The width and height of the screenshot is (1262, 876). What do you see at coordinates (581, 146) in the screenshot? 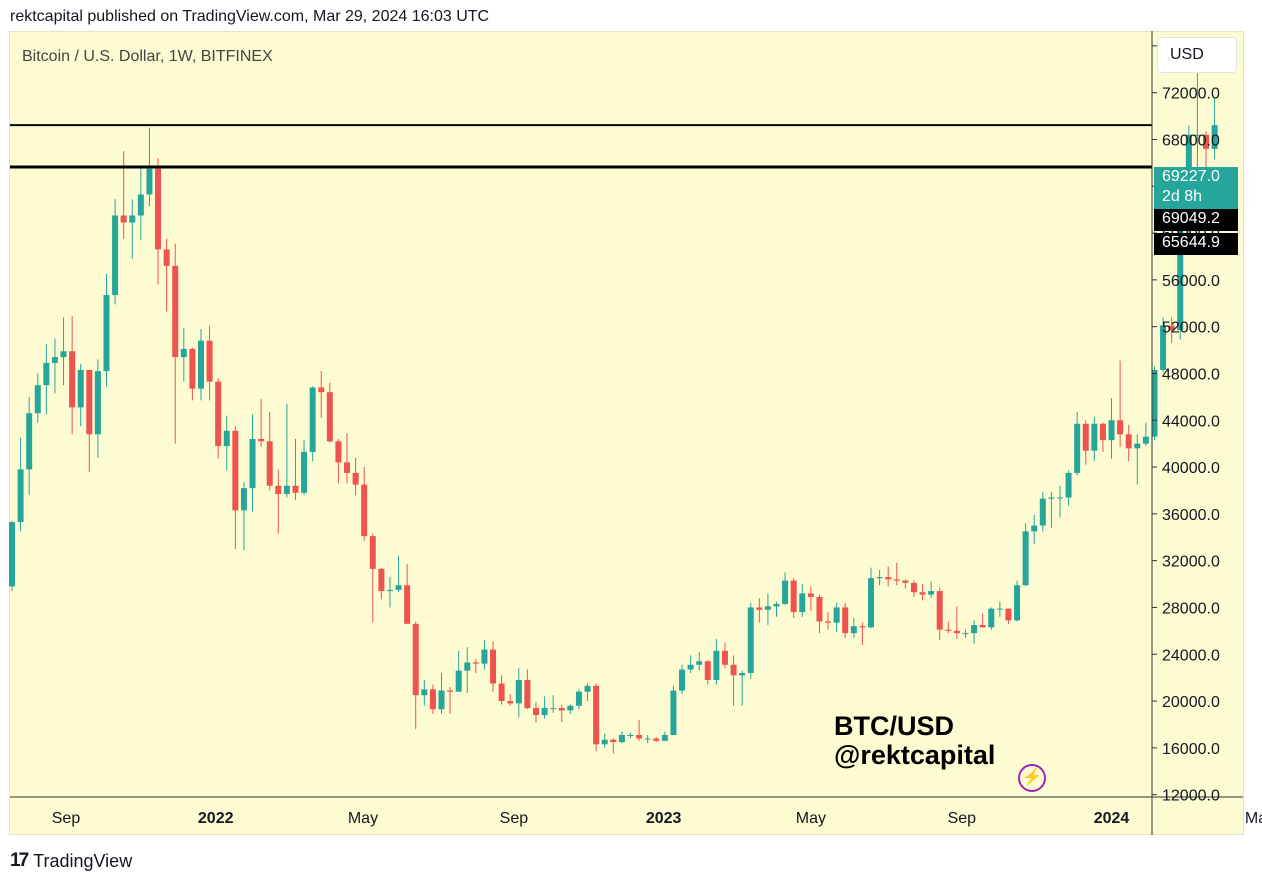
I see `horizontal-lines-group` at bounding box center [581, 146].